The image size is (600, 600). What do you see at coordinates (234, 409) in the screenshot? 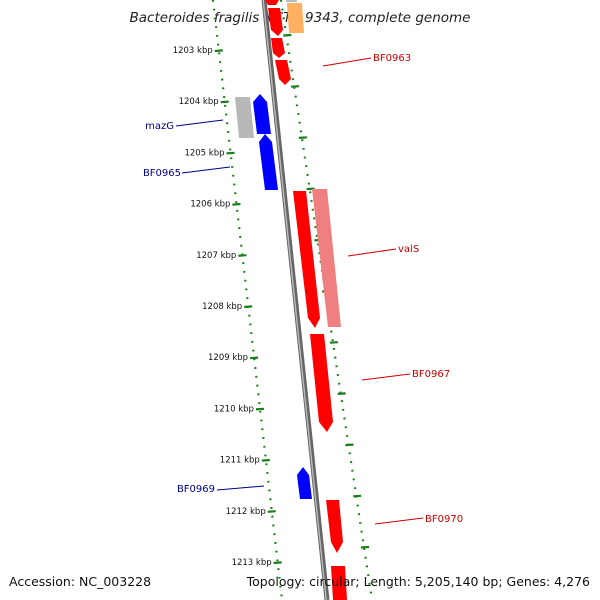
I see `tick-label: 1210 kbp` at bounding box center [234, 409].